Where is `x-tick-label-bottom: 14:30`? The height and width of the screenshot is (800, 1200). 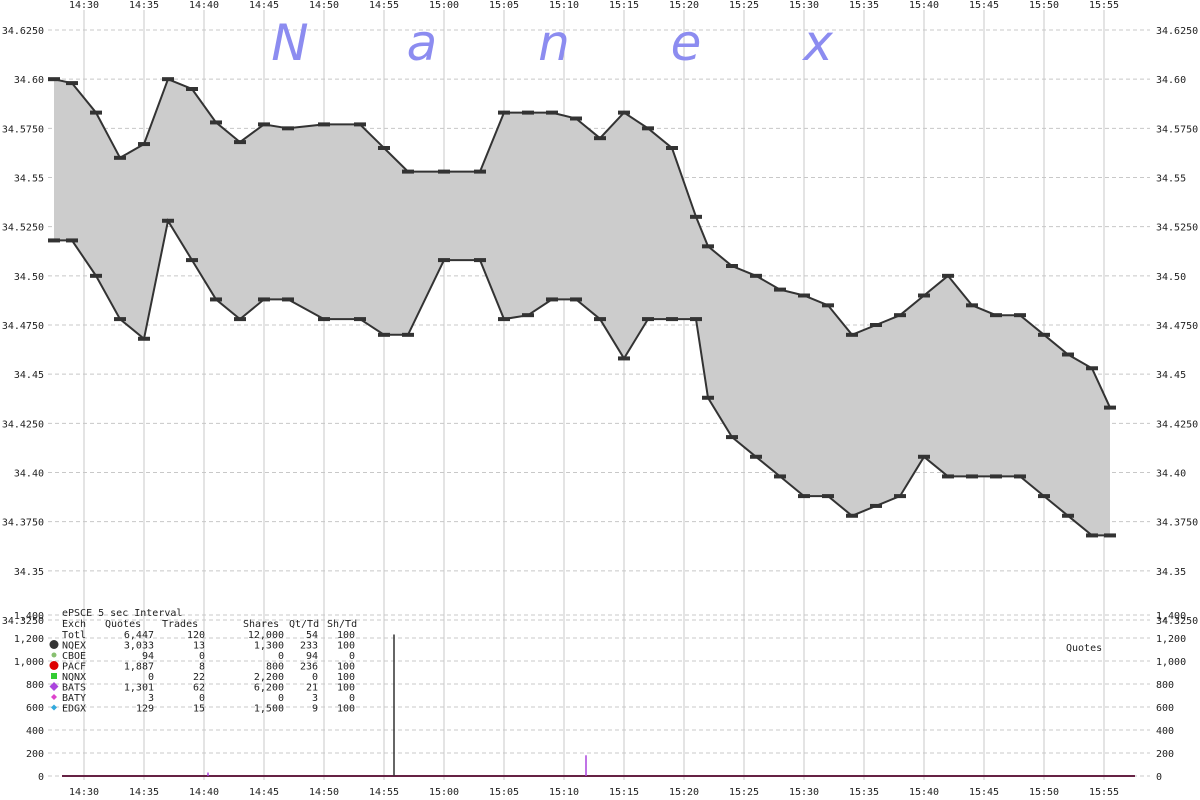
x-tick-label-bottom: 14:30 is located at coordinates (84, 792).